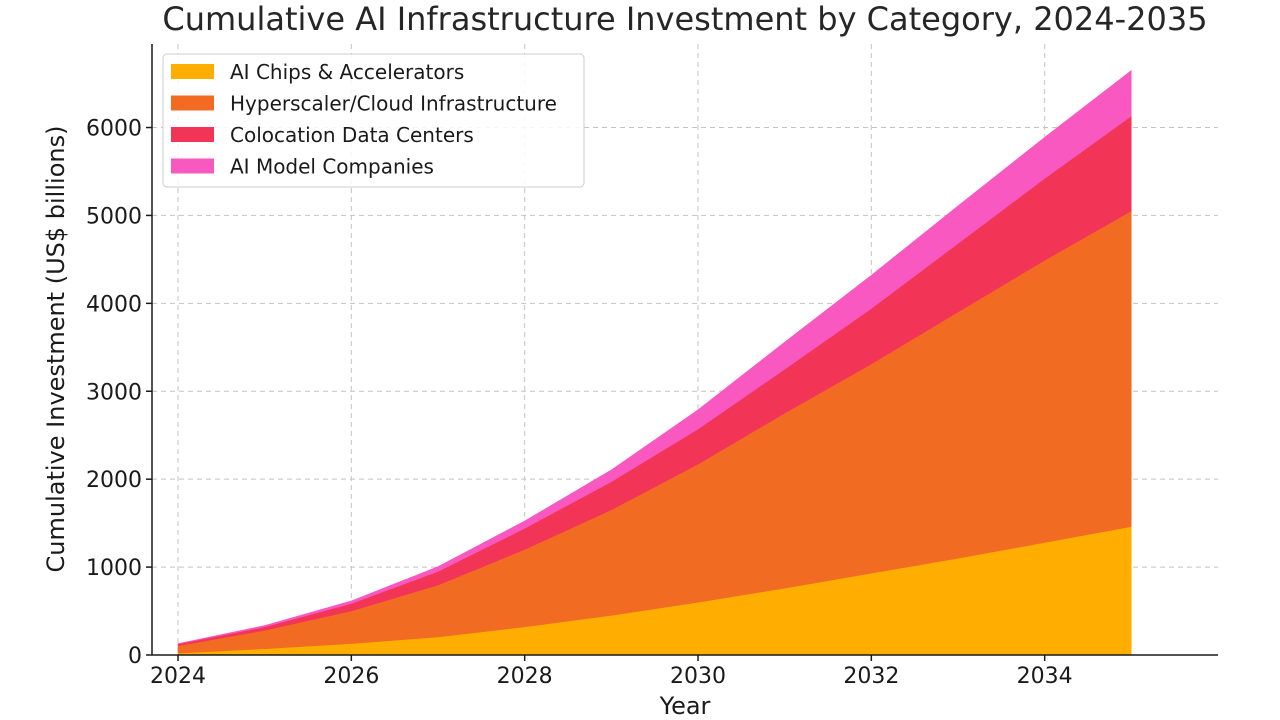 The height and width of the screenshot is (720, 1280). I want to click on x-tick-label: 2030, so click(698, 676).